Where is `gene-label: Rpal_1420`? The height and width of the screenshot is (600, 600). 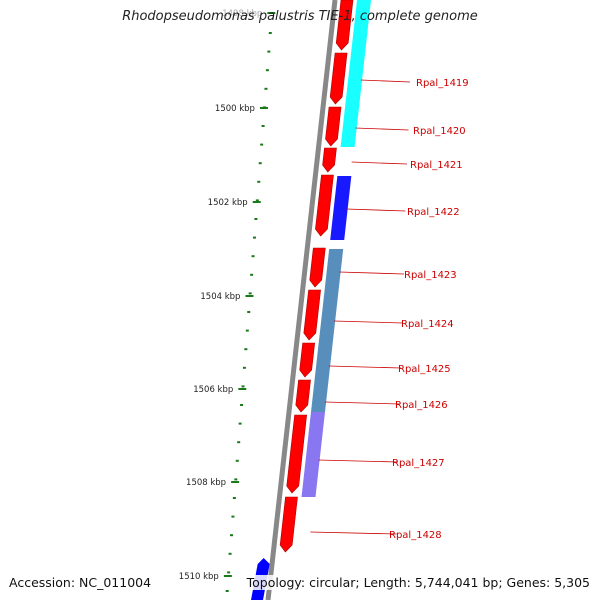
gene-label: Rpal_1420 is located at coordinates (439, 131).